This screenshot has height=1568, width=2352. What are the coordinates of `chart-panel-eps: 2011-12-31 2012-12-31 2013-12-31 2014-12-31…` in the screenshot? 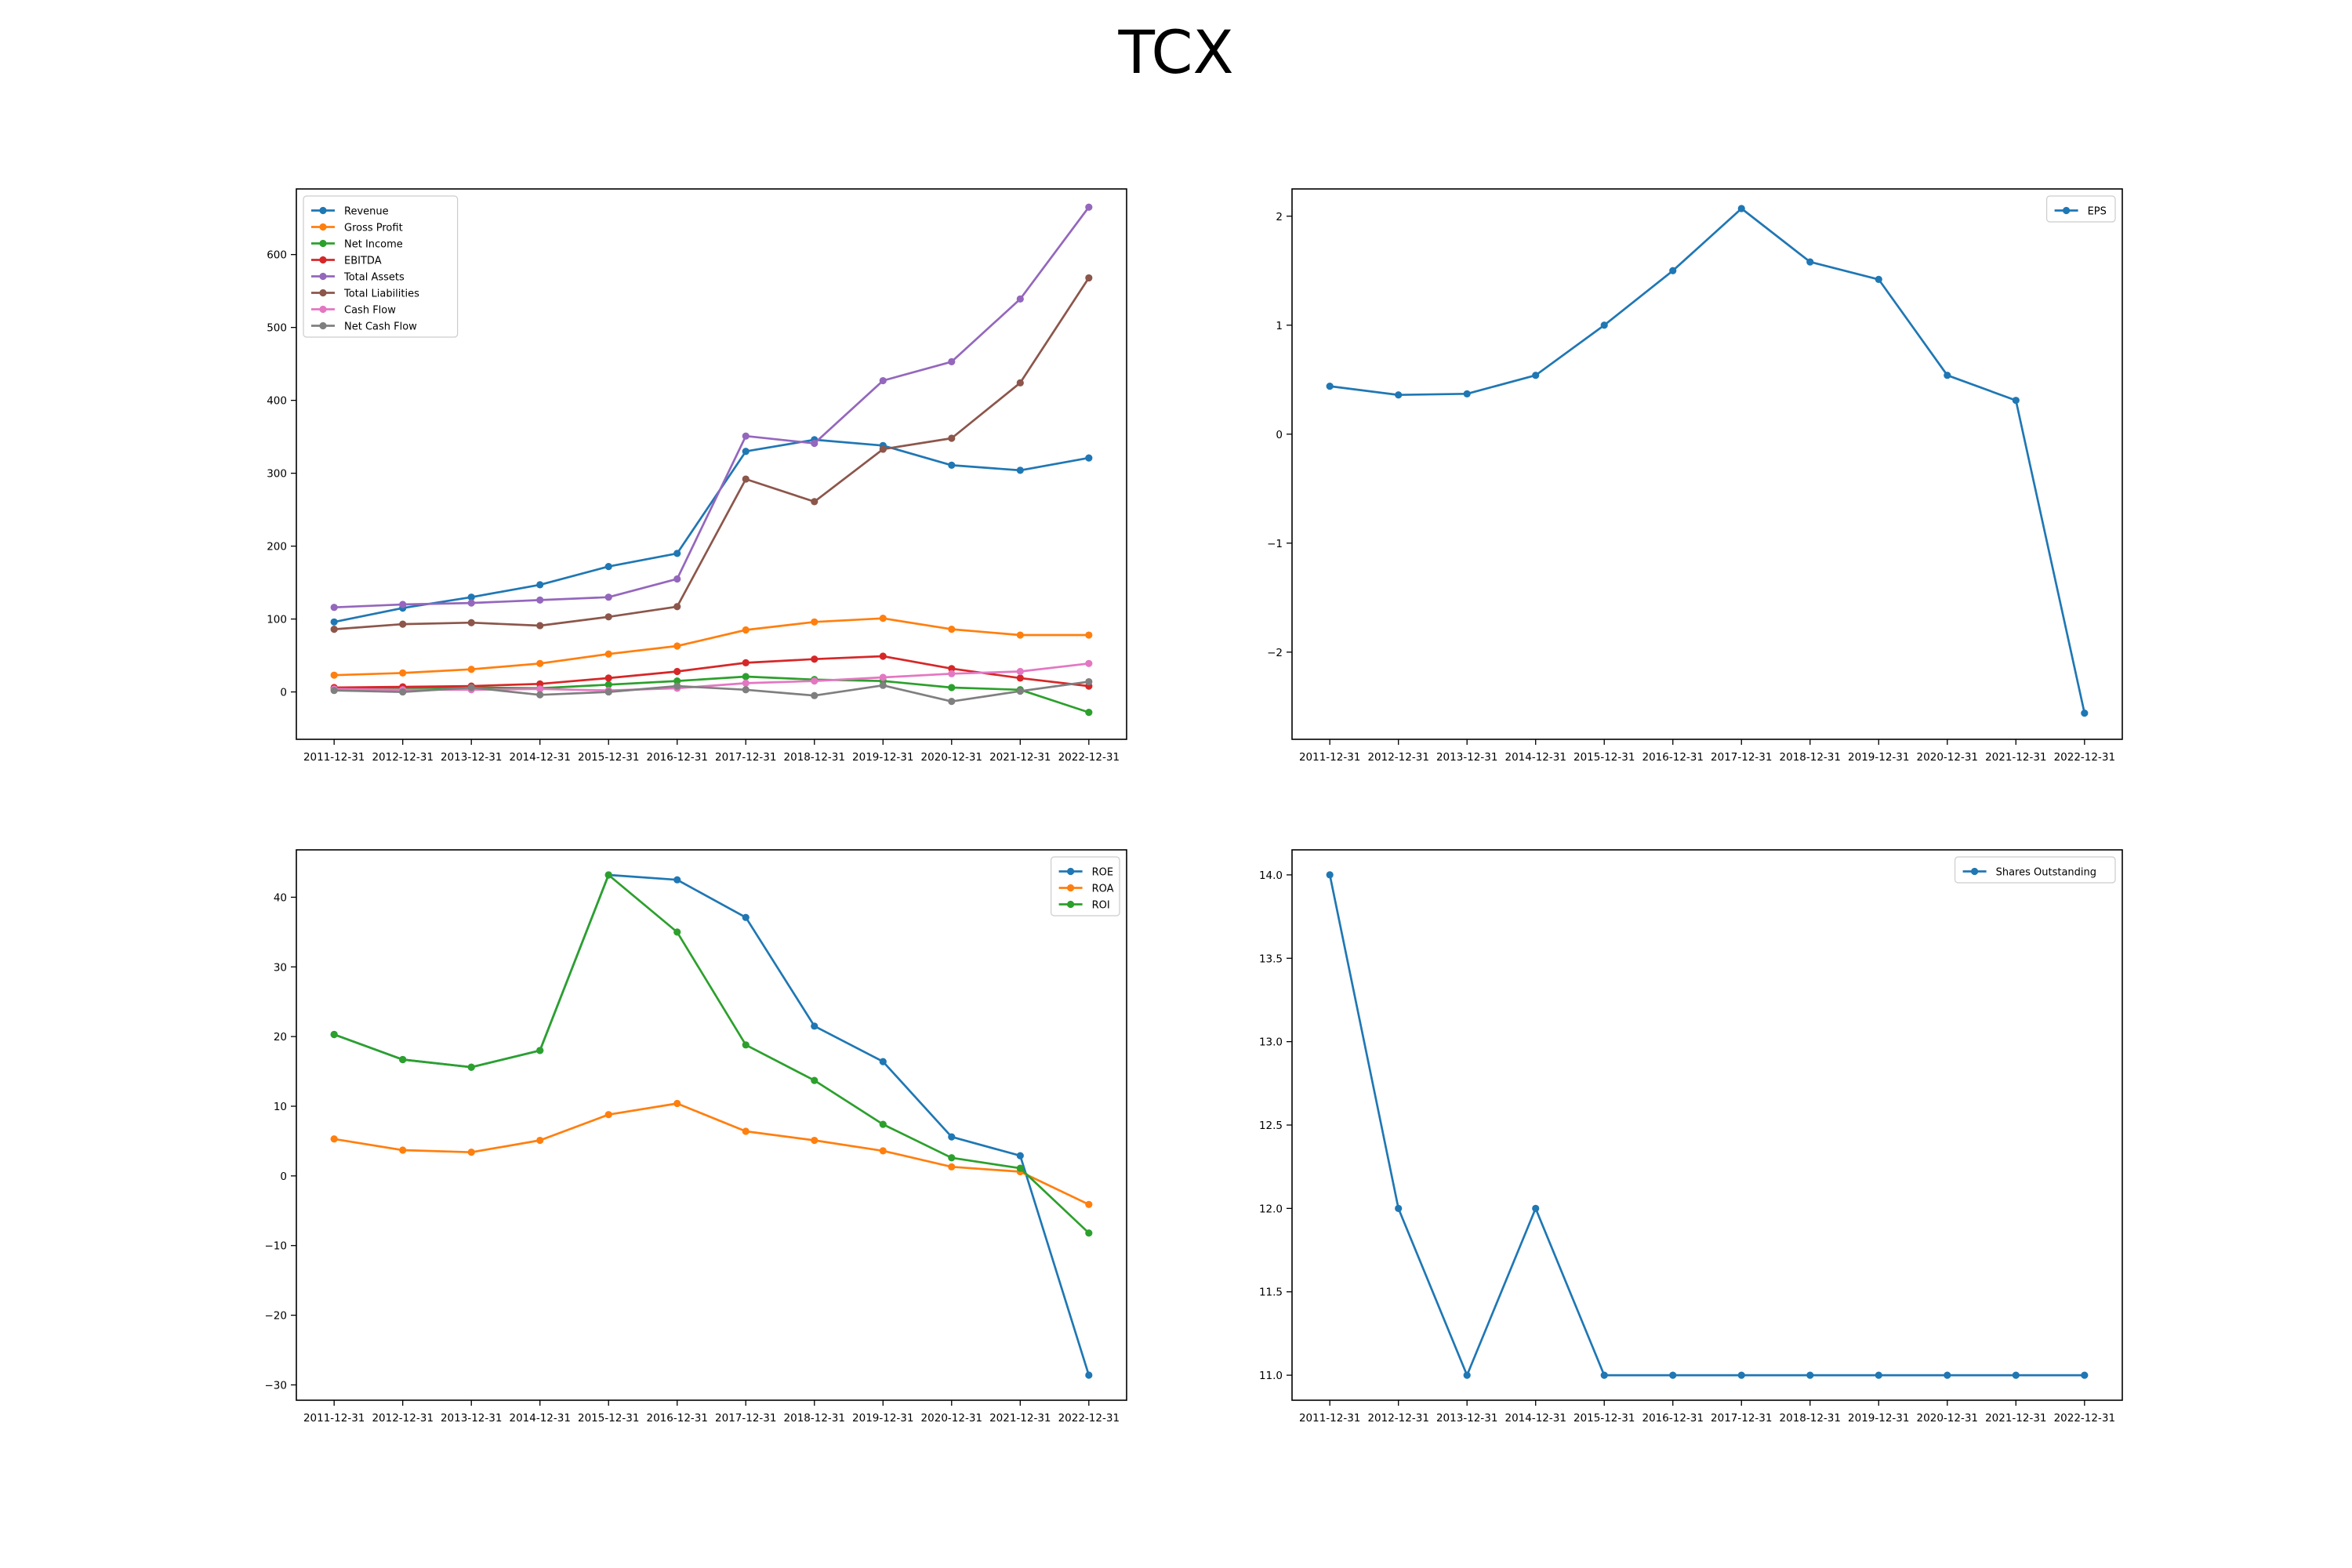 It's located at (1695, 476).